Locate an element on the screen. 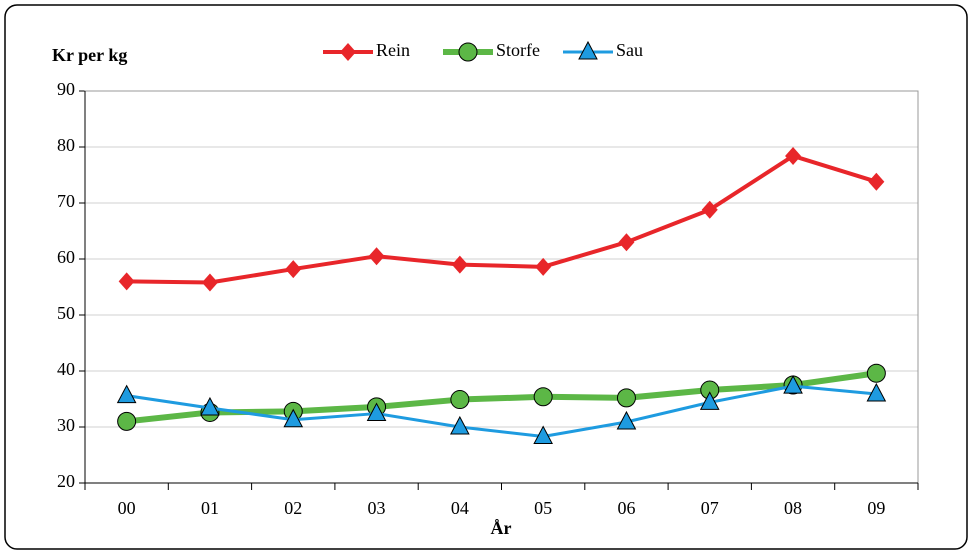 The image size is (972, 559). y-tick-label: 20 is located at coordinates (66, 481).